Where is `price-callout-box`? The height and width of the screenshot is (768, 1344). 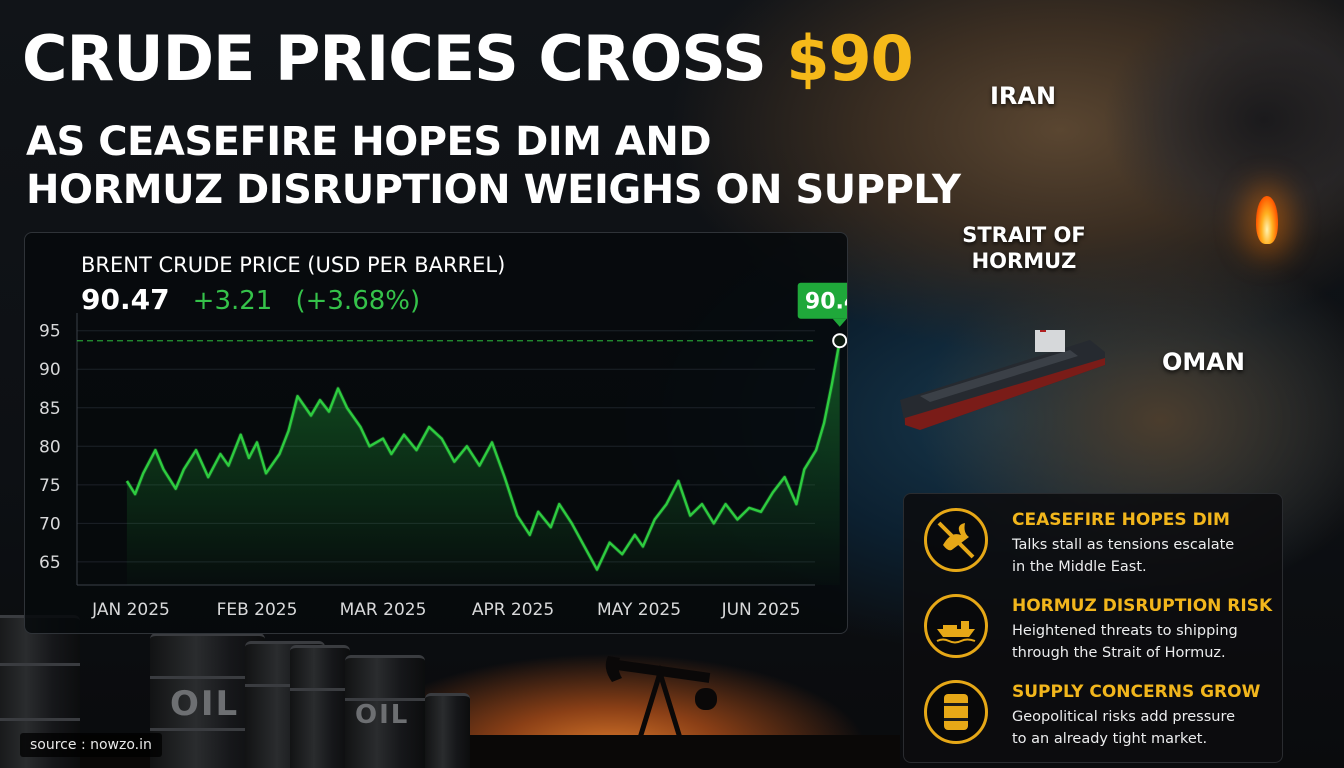
price-callout-box is located at coordinates (822, 300).